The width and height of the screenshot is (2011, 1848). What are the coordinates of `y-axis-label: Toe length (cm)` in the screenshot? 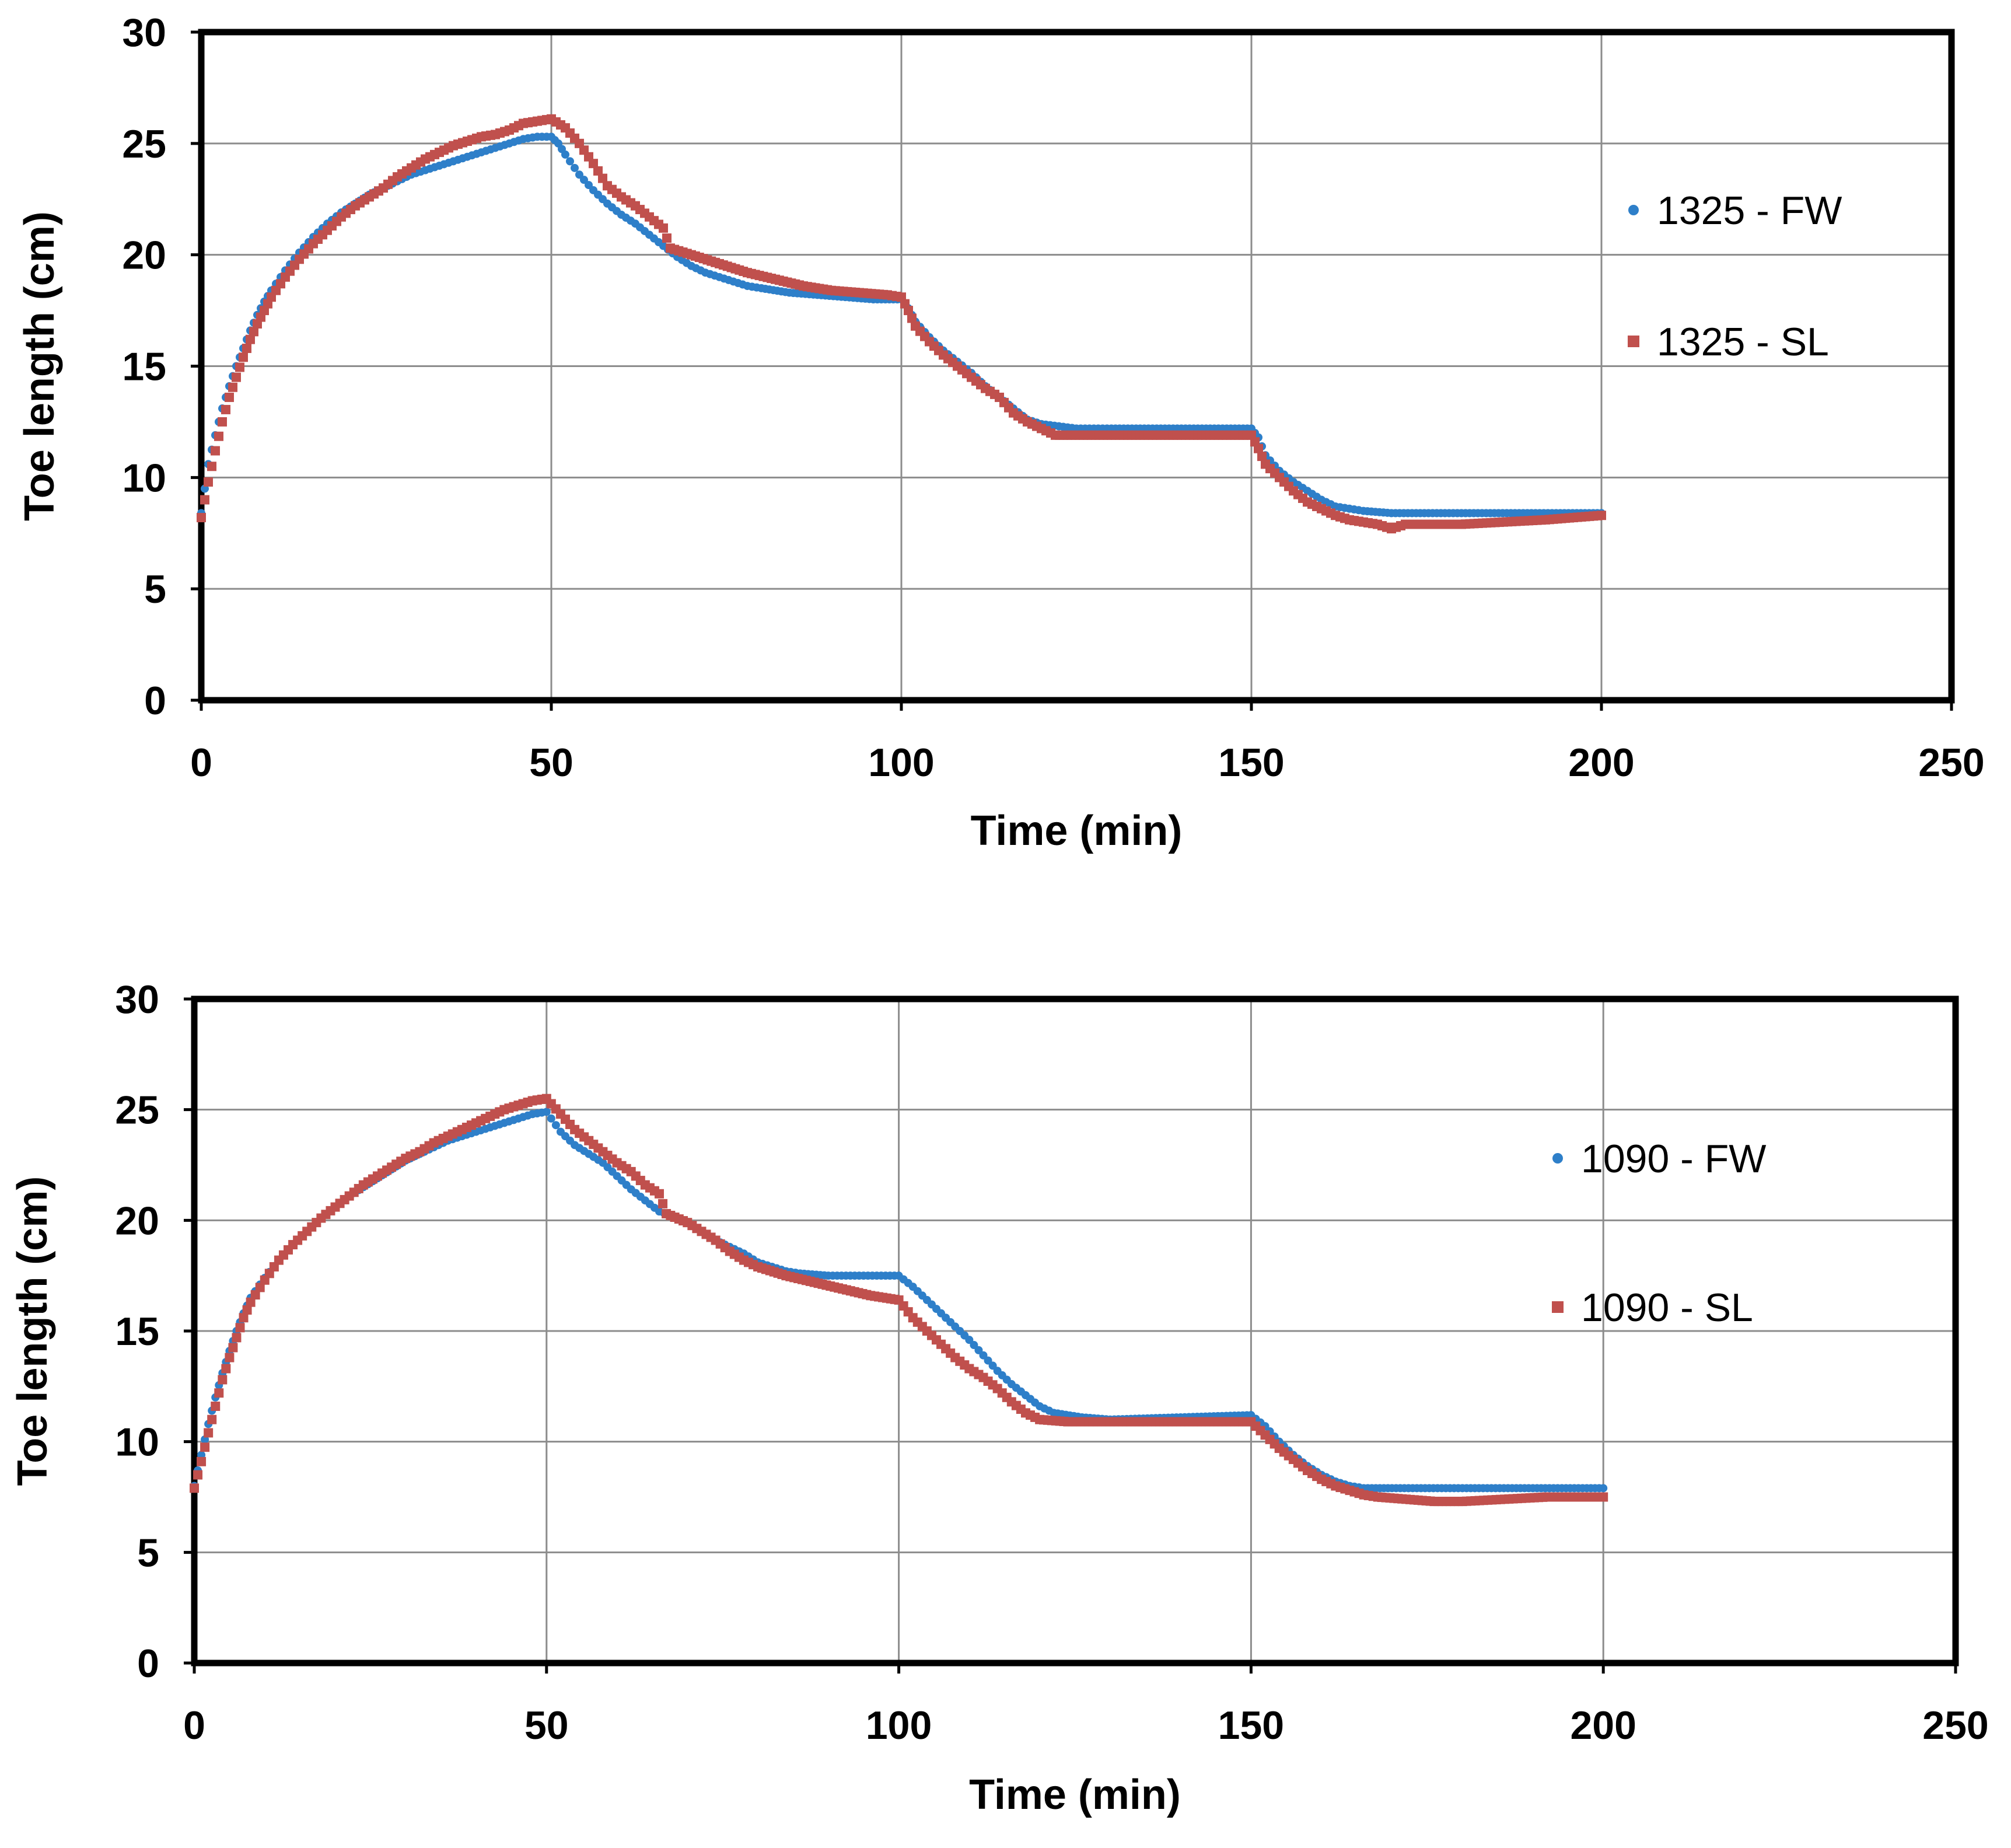 It's located at (32, 1331).